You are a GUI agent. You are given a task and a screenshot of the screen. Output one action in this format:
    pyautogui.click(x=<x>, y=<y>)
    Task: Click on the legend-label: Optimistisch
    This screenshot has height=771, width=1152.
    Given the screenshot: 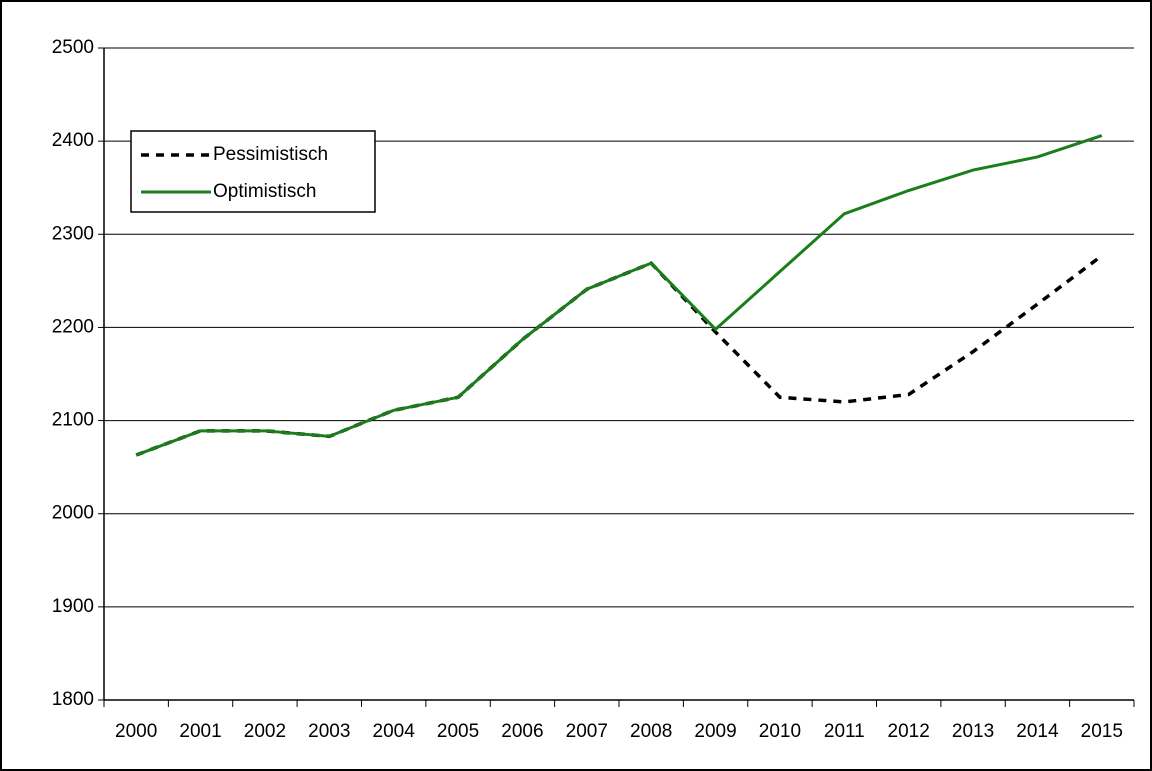 What is the action you would take?
    pyautogui.click(x=264, y=191)
    